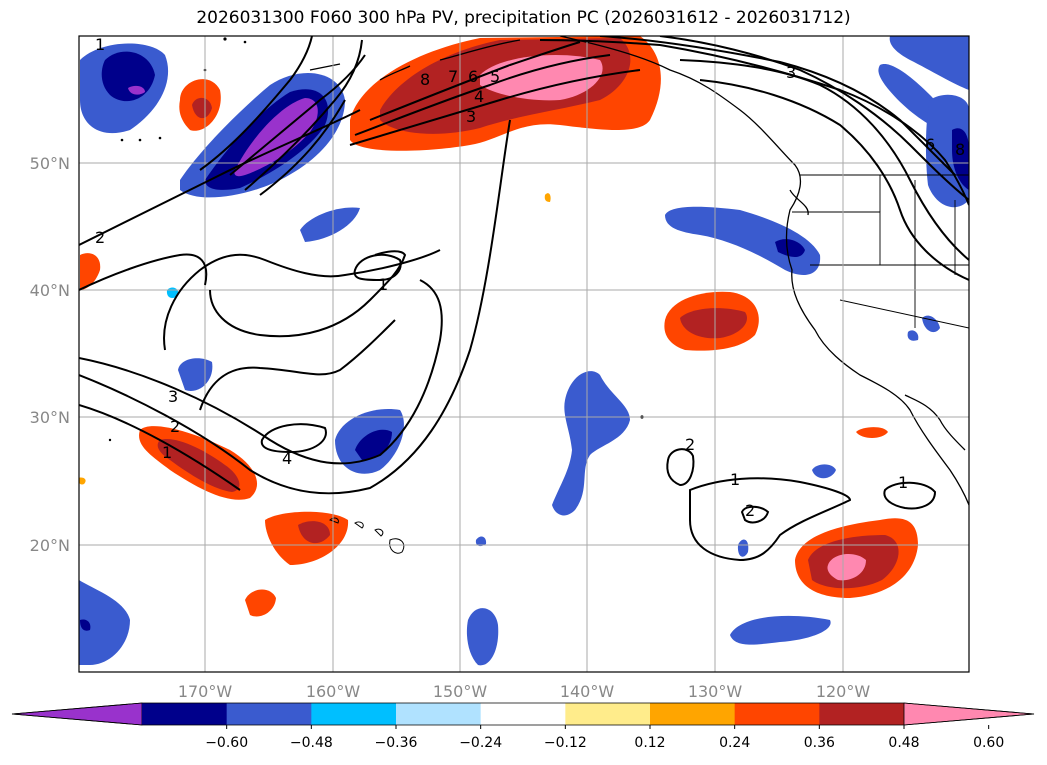 Image resolution: width=1047 pixels, height=765 pixels. I want to click on negative-anomaly-east, so click(743, 240).